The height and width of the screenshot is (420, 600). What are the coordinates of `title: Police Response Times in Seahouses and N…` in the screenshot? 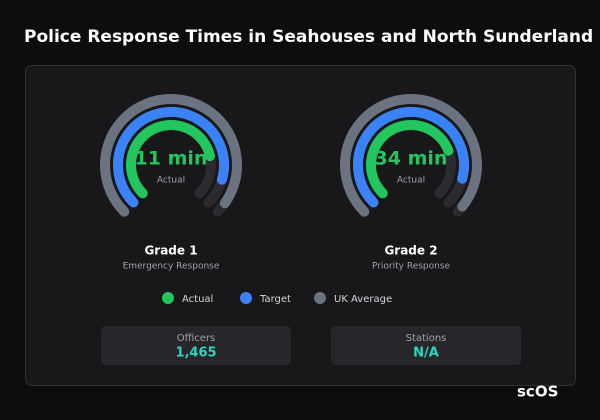 It's located at (308, 37).